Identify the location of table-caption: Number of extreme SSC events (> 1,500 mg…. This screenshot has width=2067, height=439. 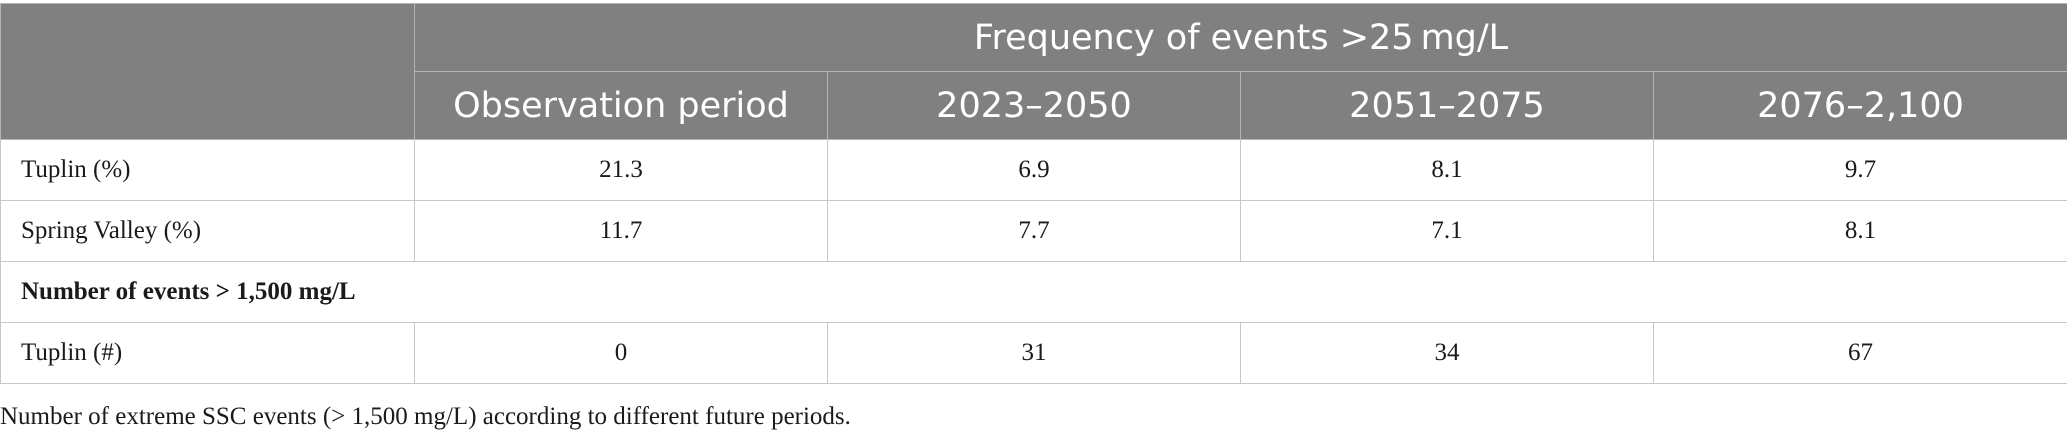
(425, 416).